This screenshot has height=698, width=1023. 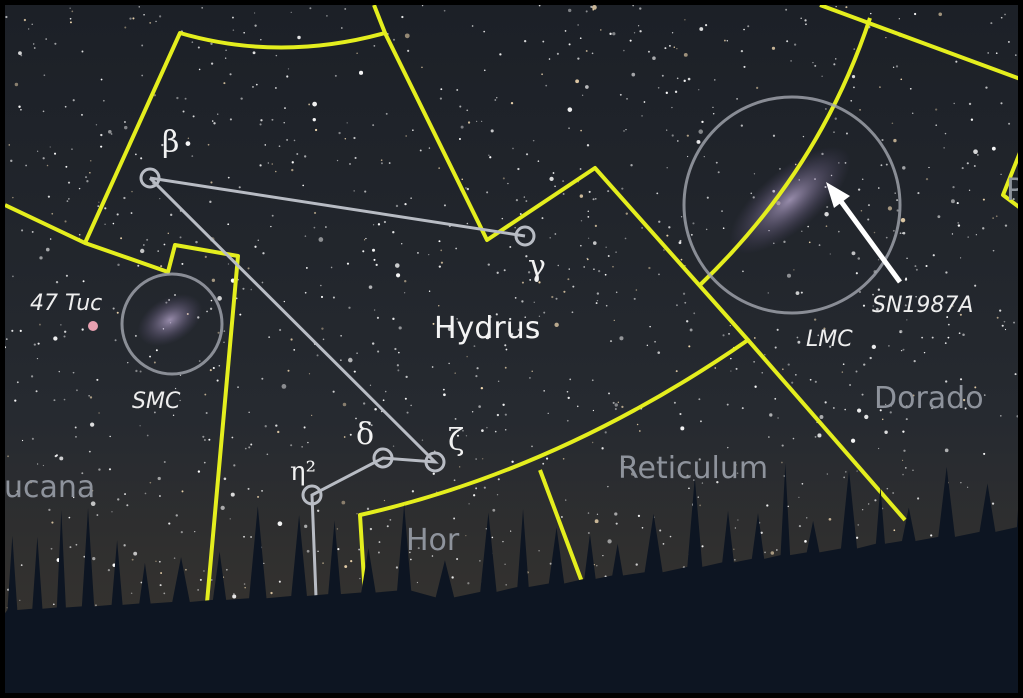 I want to click on star-marker, so click(x=312, y=495).